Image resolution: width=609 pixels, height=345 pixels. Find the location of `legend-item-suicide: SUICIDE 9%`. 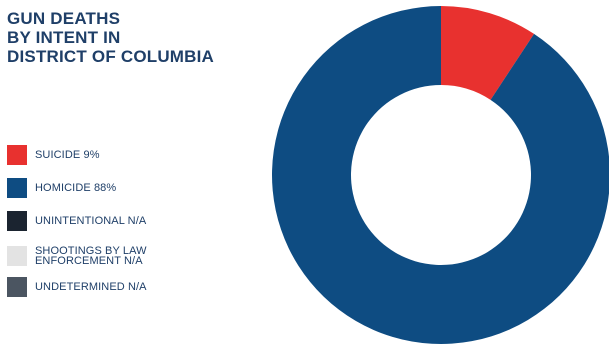

legend-item-suicide: SUICIDE 9% is located at coordinates (77, 155).